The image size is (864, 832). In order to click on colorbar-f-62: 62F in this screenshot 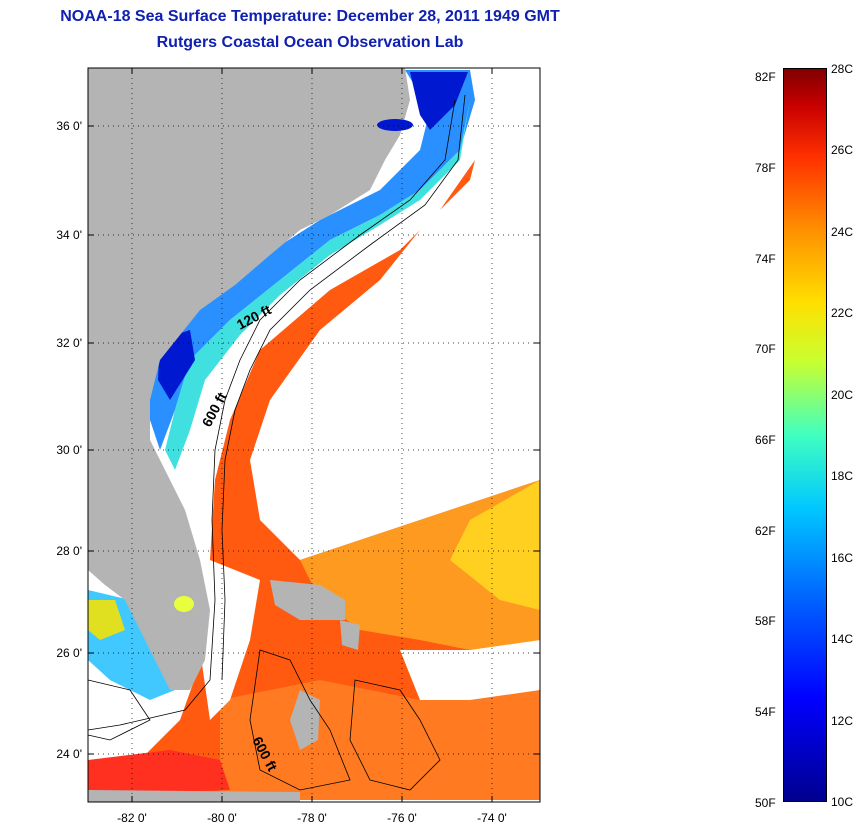, I will do `click(765, 531)`.